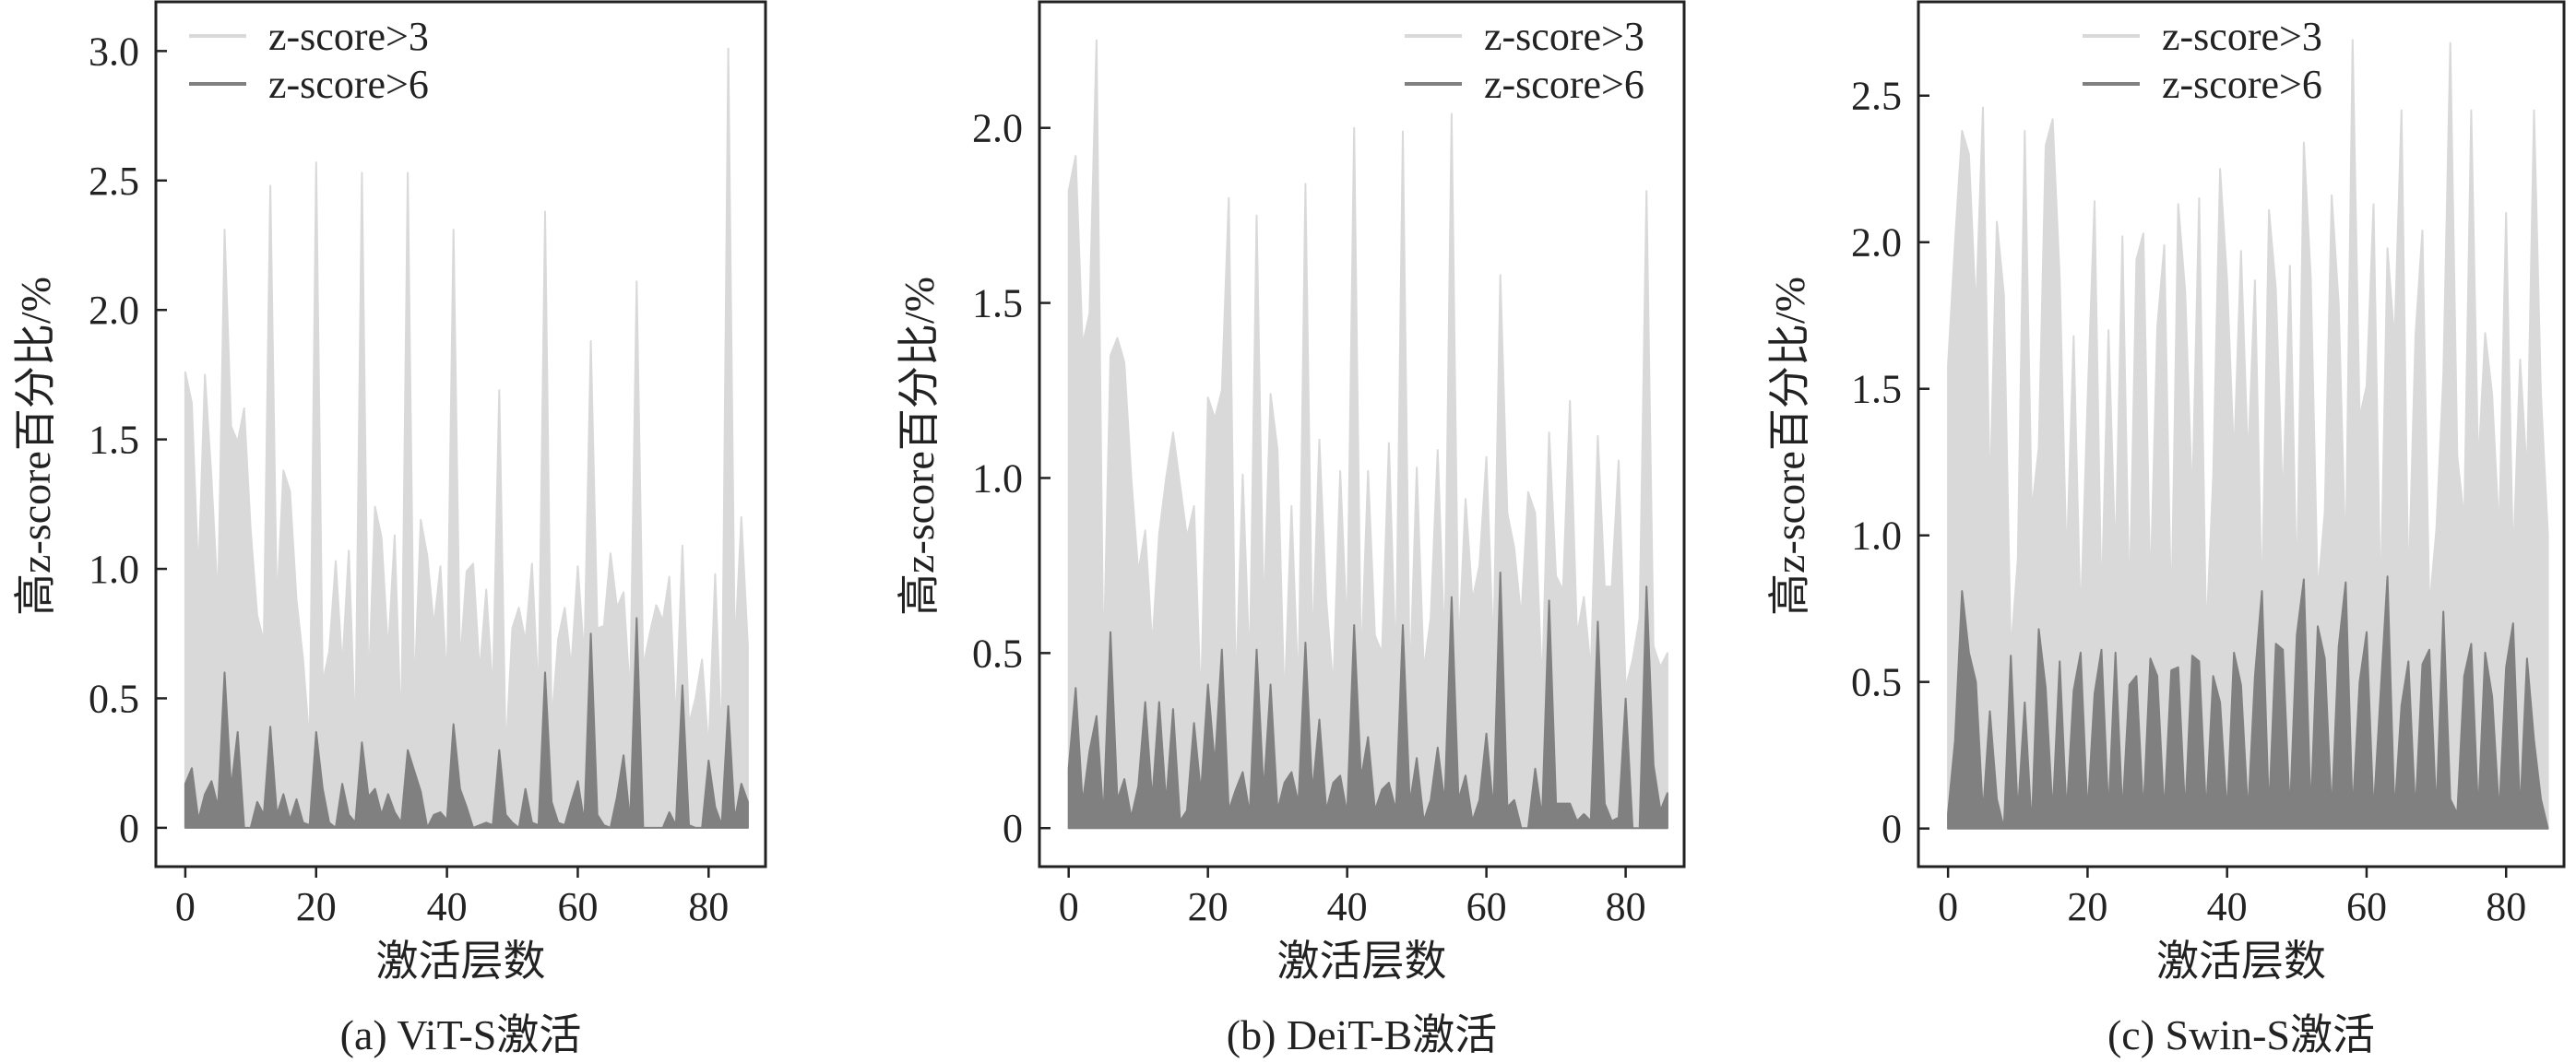  Describe the element at coordinates (1362, 1034) in the screenshot. I see `subplot-caption: (b) DeiT-B激活` at that location.